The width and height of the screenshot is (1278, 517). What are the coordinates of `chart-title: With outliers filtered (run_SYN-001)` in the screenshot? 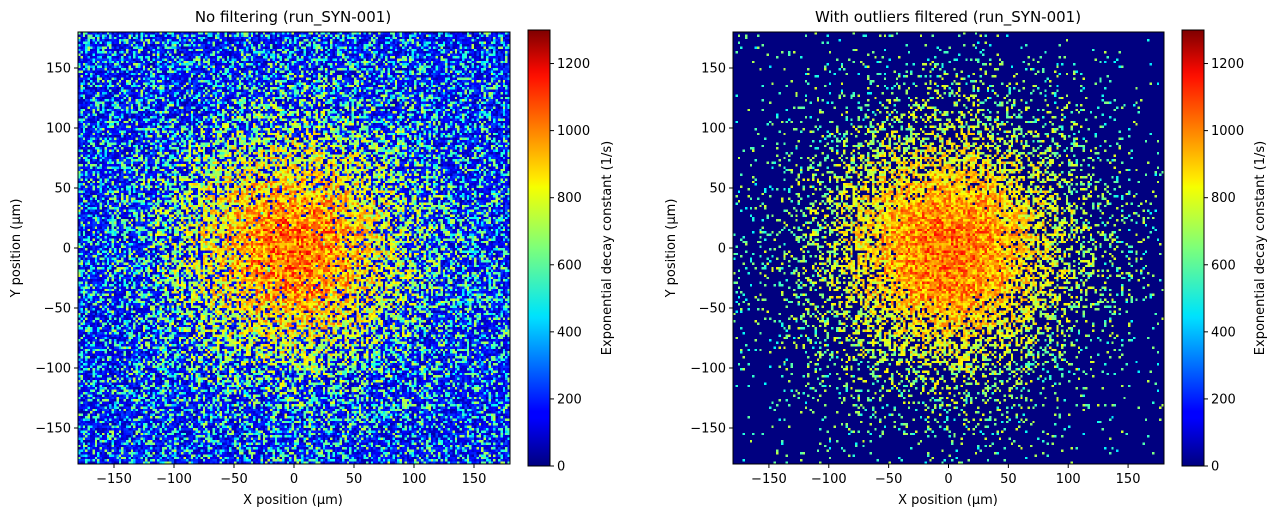 It's located at (948, 17).